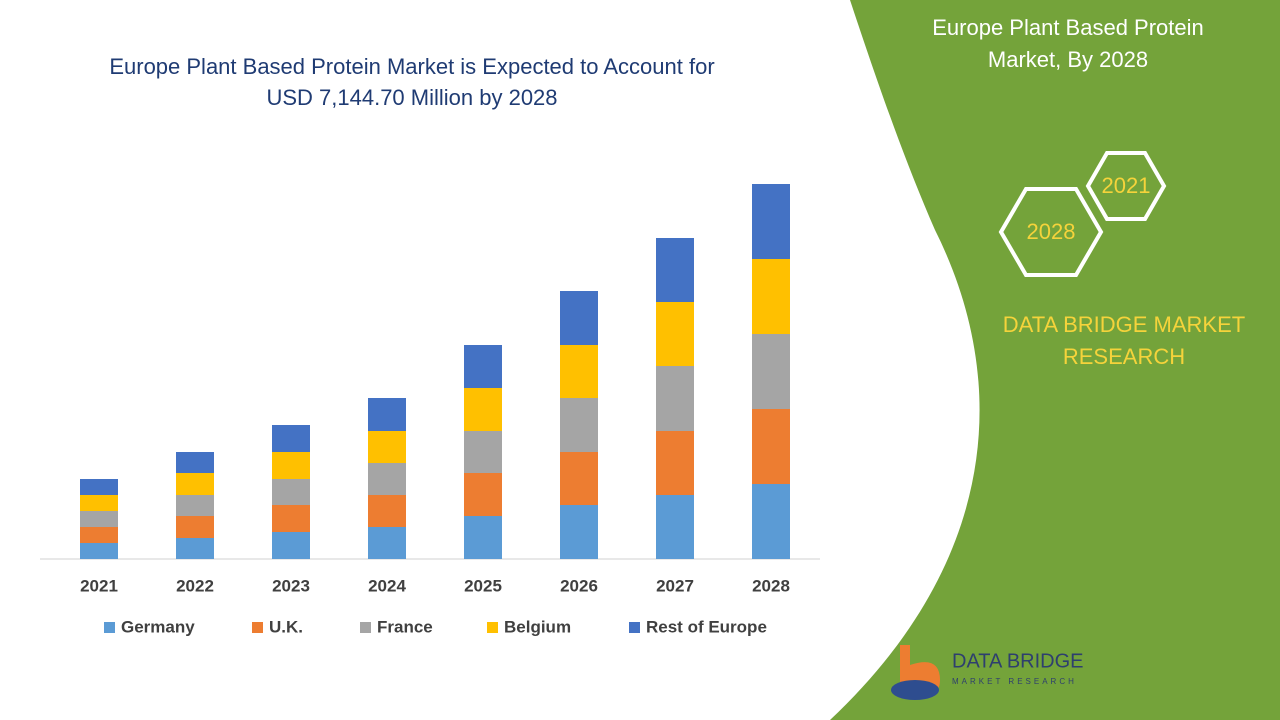  I want to click on logo-mark, so click(915, 690).